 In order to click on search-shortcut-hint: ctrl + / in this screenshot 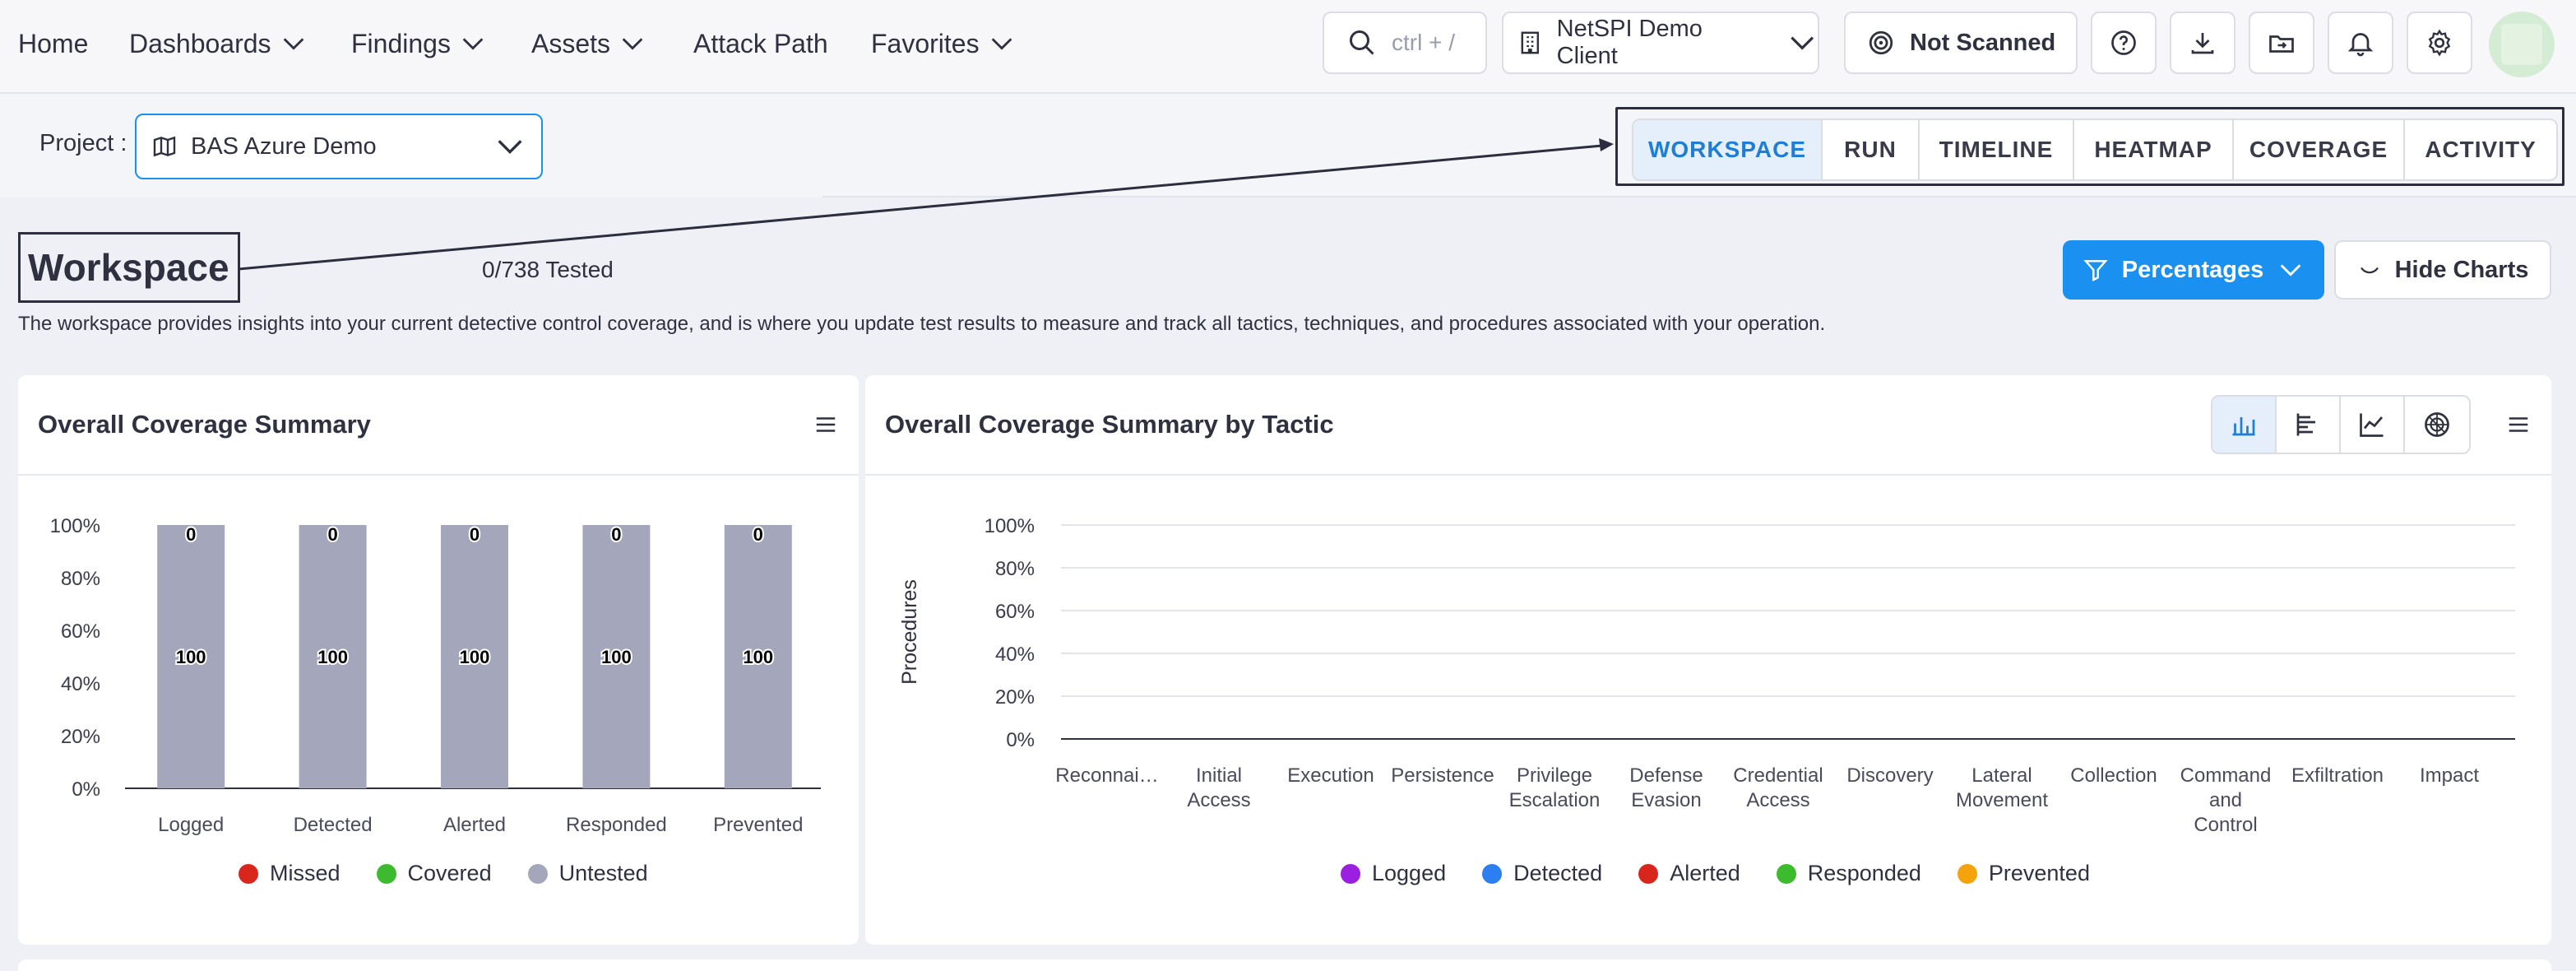, I will do `click(1424, 42)`.